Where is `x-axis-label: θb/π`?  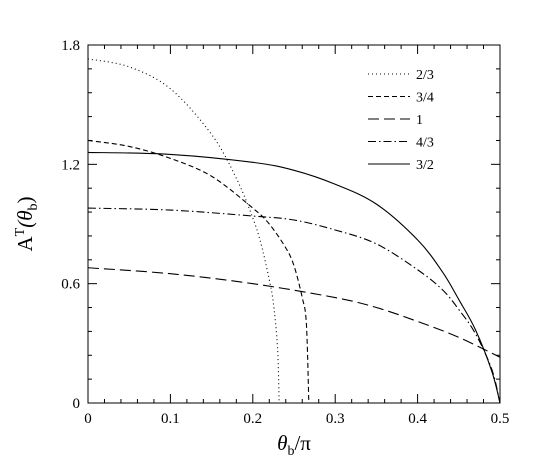
x-axis-label: θb/π is located at coordinates (294, 445).